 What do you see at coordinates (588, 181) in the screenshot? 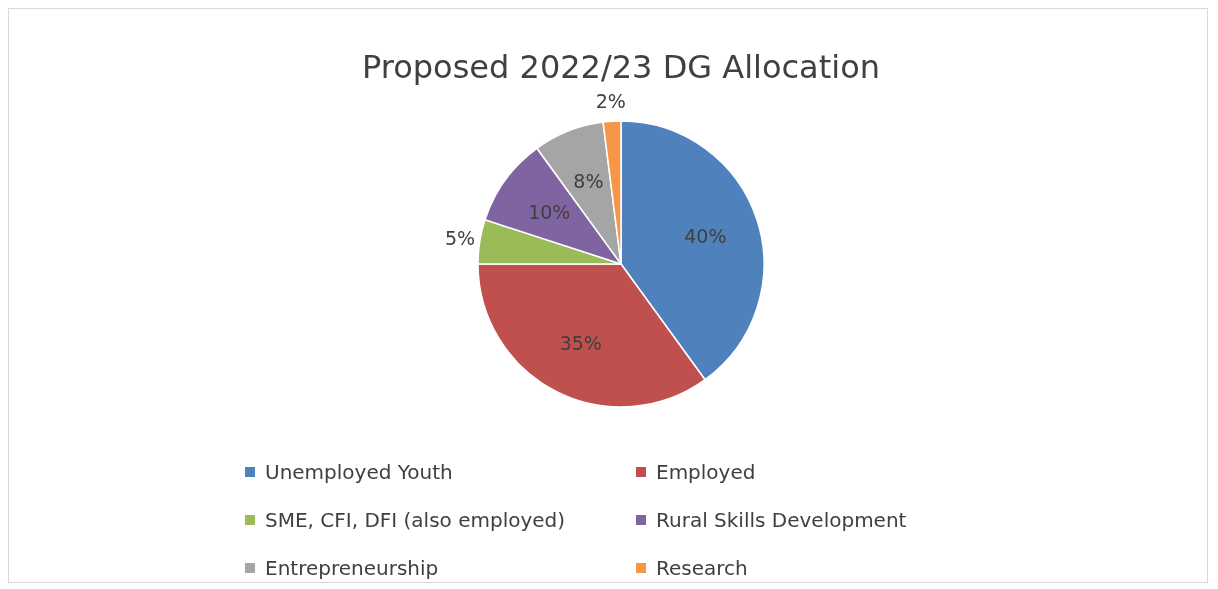
I see `data-label: 8%` at bounding box center [588, 181].